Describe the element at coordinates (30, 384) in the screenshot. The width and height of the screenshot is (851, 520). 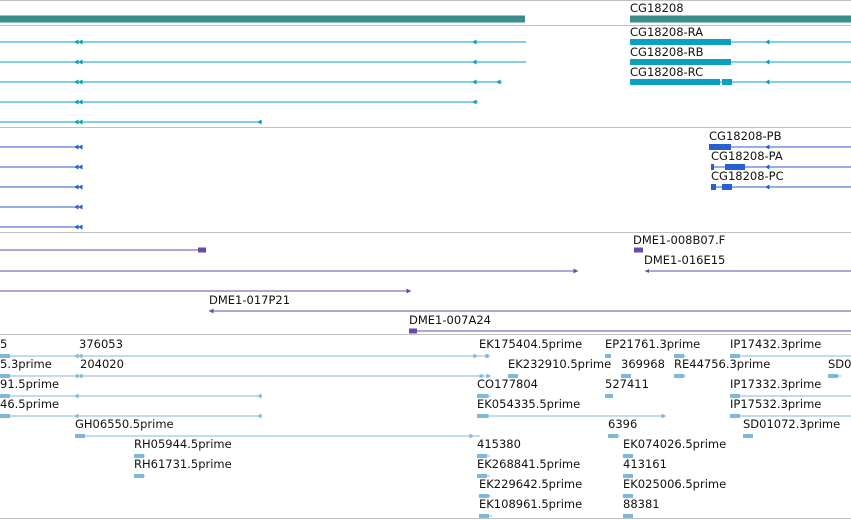
I see `est-label: 91.5prime` at that location.